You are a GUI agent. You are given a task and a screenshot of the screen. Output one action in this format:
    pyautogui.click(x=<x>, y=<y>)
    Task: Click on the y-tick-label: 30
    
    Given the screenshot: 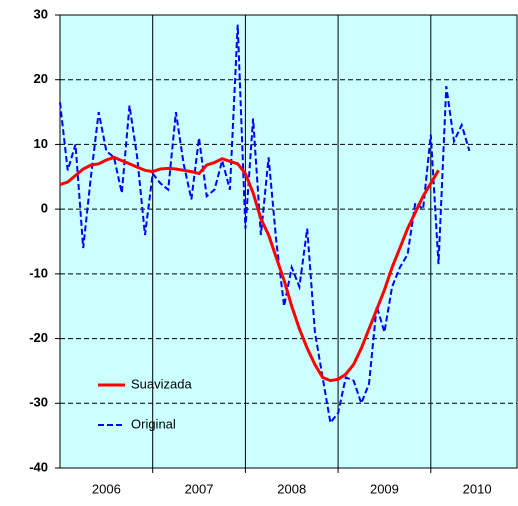 What is the action you would take?
    pyautogui.click(x=41, y=13)
    